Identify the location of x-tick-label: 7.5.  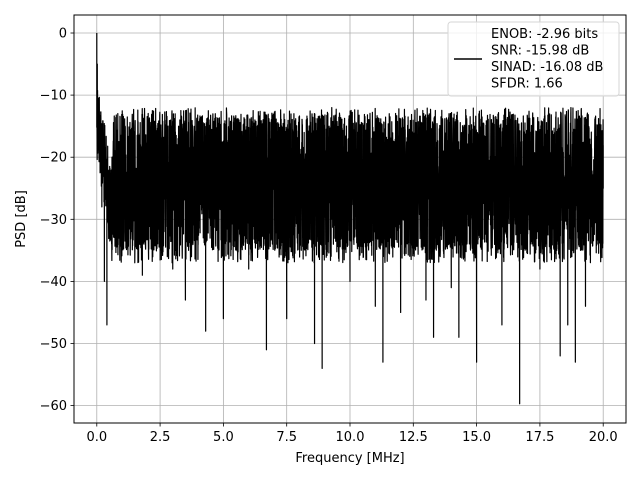
(286, 437).